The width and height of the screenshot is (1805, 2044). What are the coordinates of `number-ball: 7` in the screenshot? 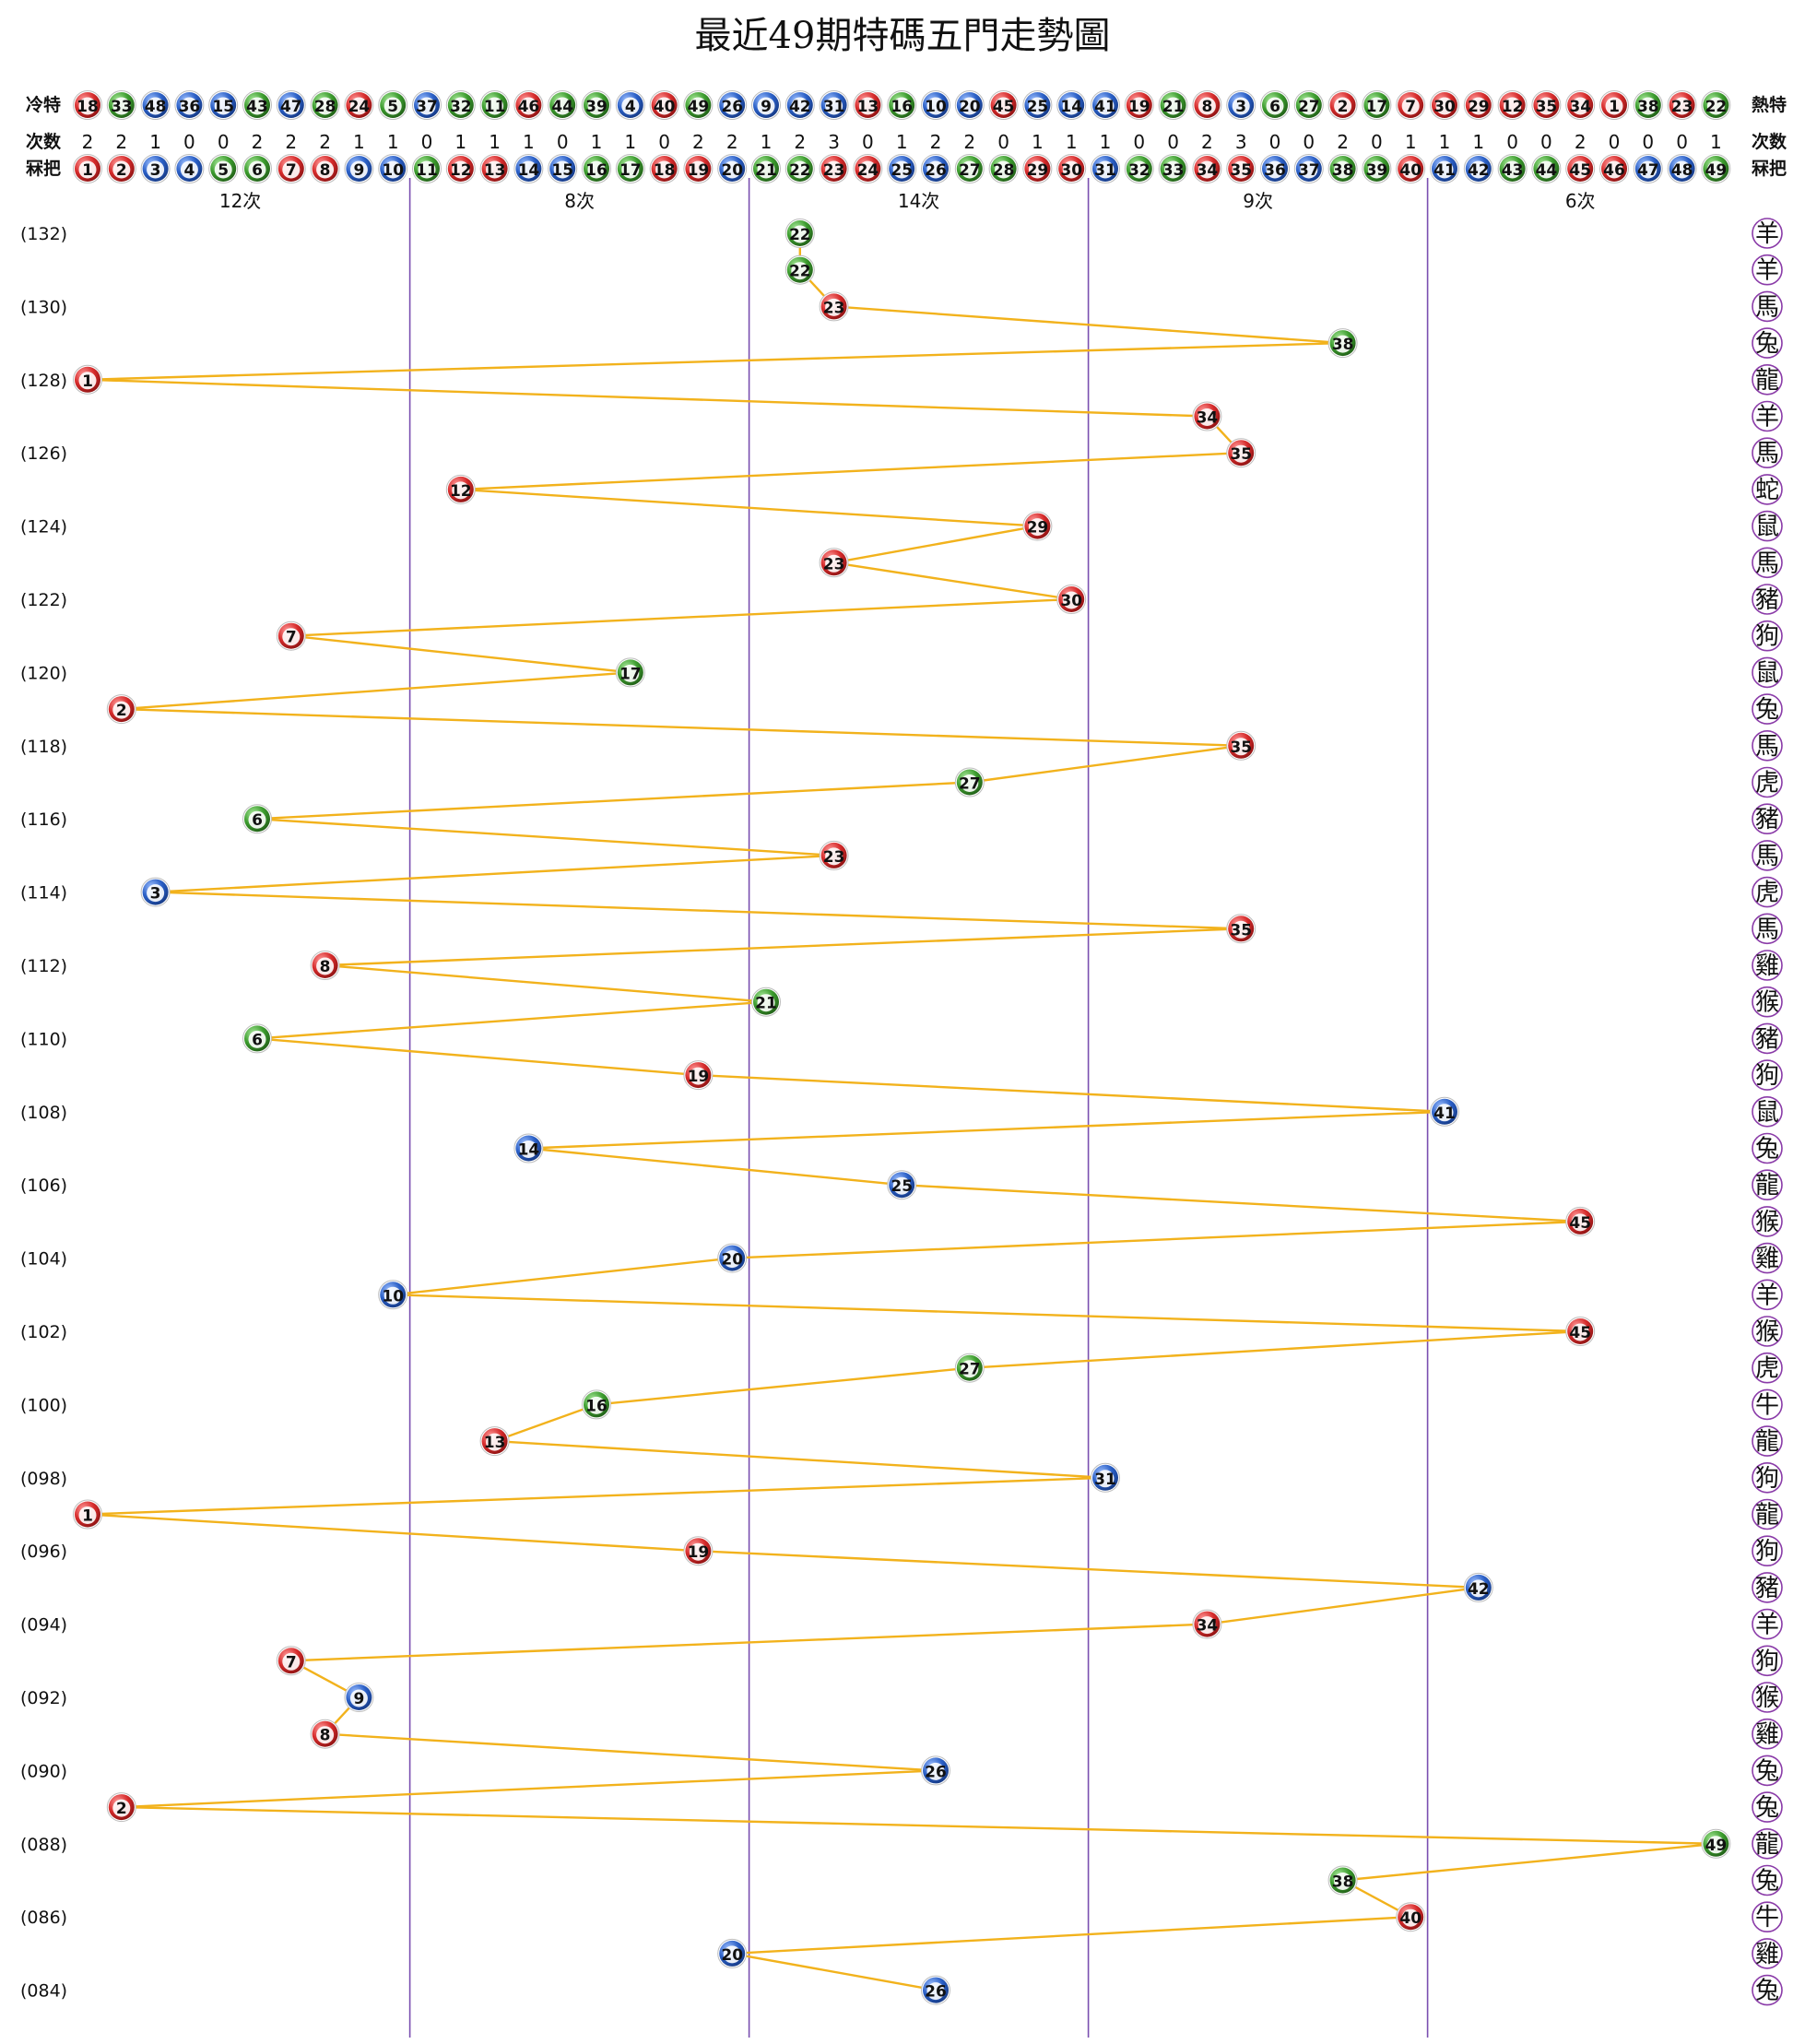 It's located at (291, 168).